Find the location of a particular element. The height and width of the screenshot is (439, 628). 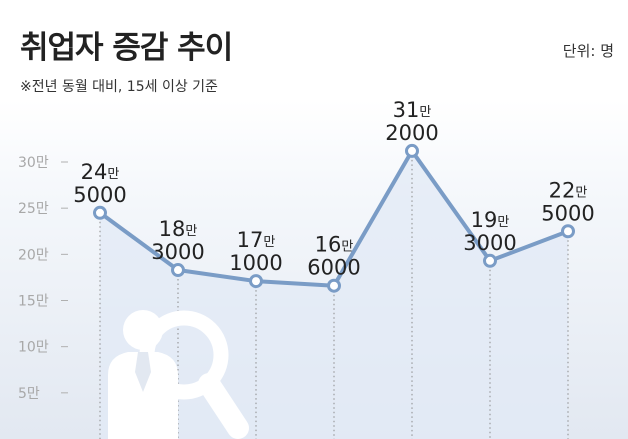

y-tick-label: 30만 is located at coordinates (33, 163).